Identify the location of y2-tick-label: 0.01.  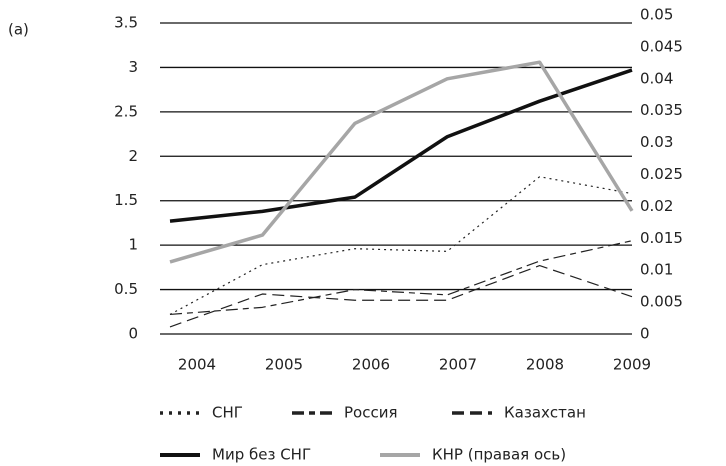
(656, 270).